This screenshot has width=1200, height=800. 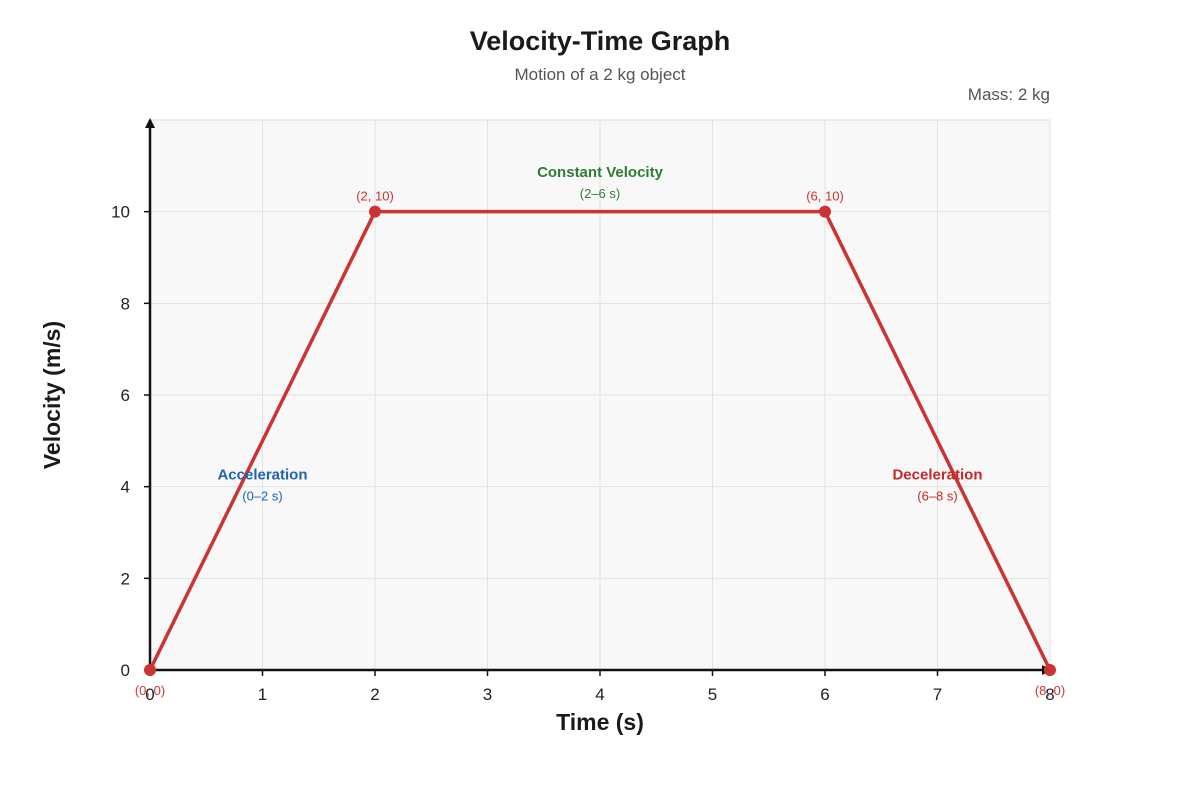 I want to click on y-tick-label: 0, so click(x=125, y=670).